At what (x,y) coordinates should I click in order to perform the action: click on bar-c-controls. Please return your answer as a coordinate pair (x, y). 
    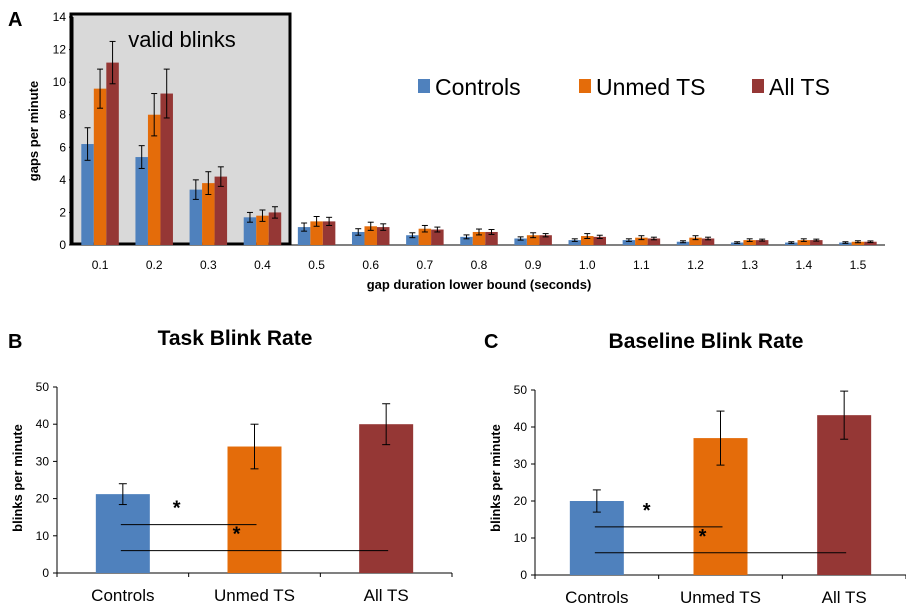
    Looking at the image, I should click on (596, 538).